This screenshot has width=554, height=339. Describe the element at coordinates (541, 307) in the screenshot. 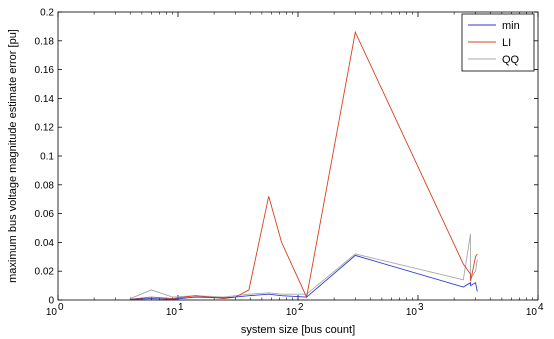

I see `x-tick-exponent: 4` at that location.